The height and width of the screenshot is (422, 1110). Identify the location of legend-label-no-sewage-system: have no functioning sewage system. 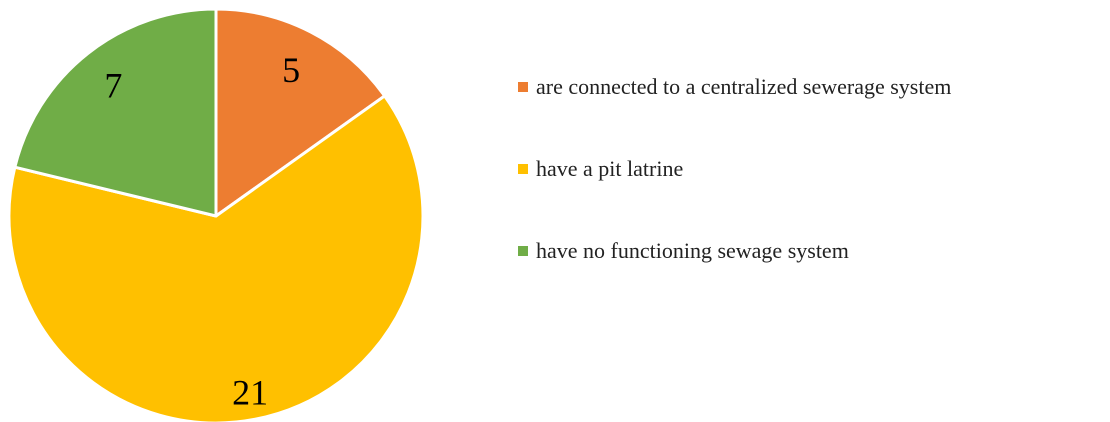
(692, 250).